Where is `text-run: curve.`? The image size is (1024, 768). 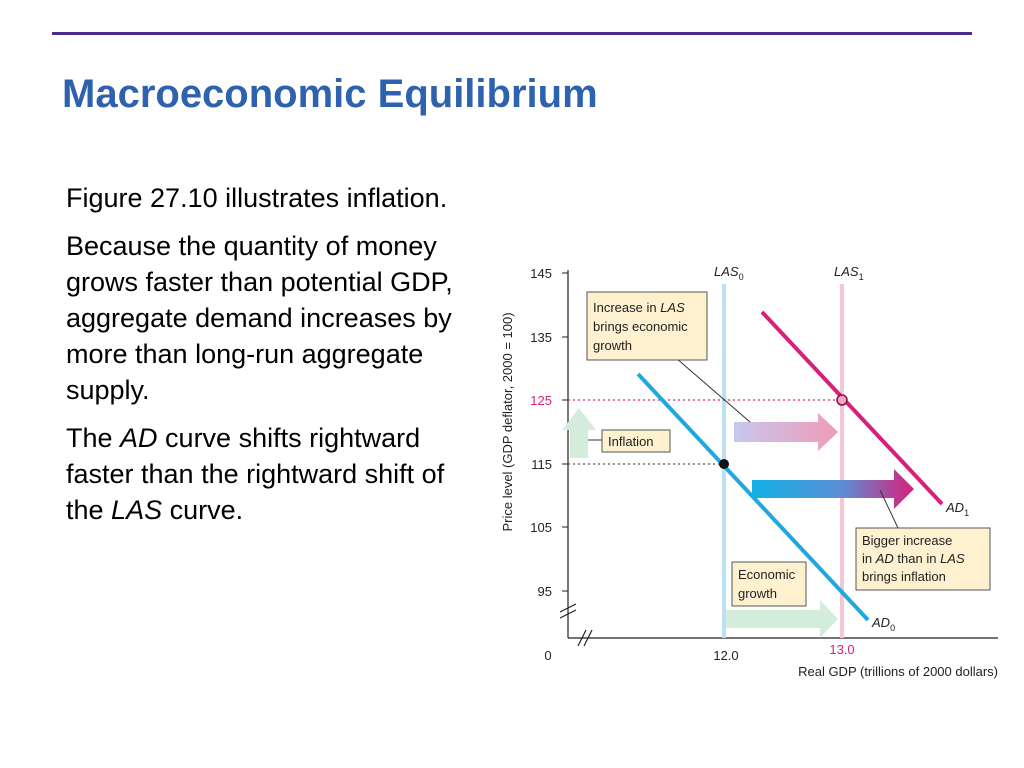 text-run: curve. is located at coordinates (203, 510).